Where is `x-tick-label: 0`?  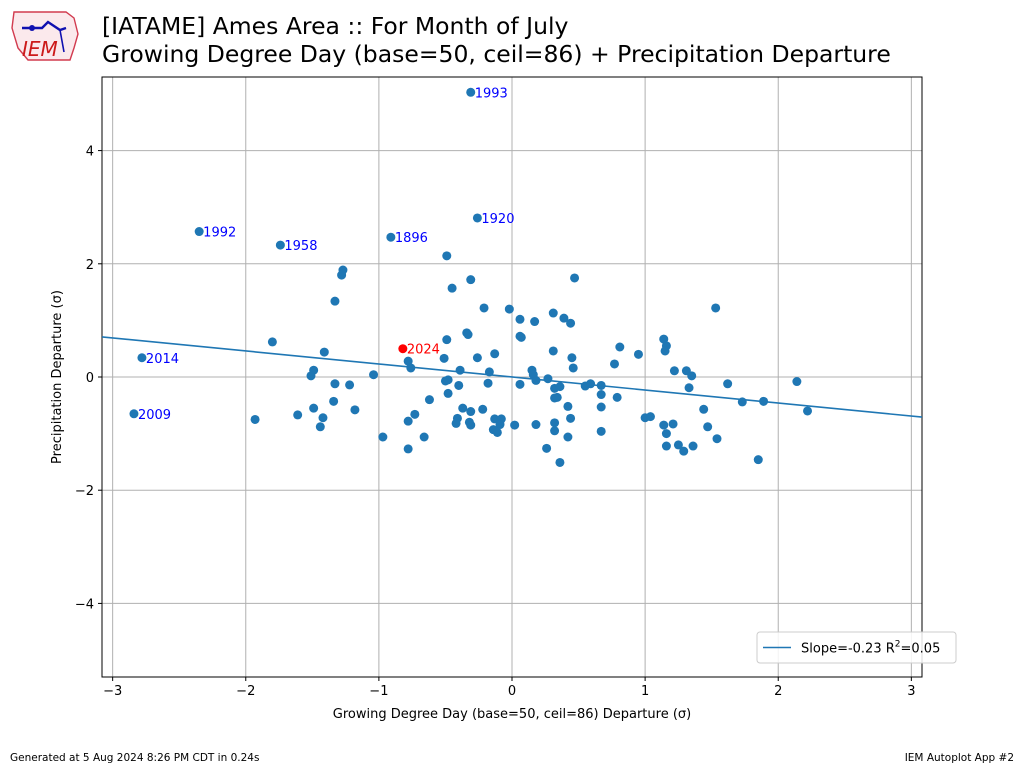
x-tick-label: 0 is located at coordinates (512, 691).